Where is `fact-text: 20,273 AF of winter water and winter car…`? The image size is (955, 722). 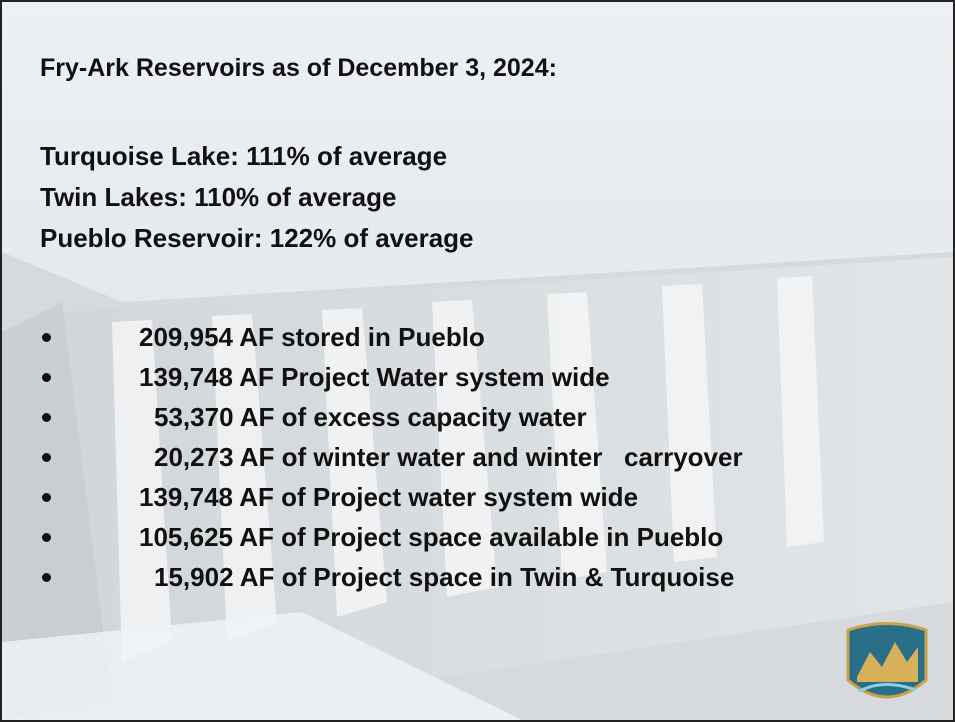
fact-text: 20,273 AF of winter water and winter car… is located at coordinates (448, 457).